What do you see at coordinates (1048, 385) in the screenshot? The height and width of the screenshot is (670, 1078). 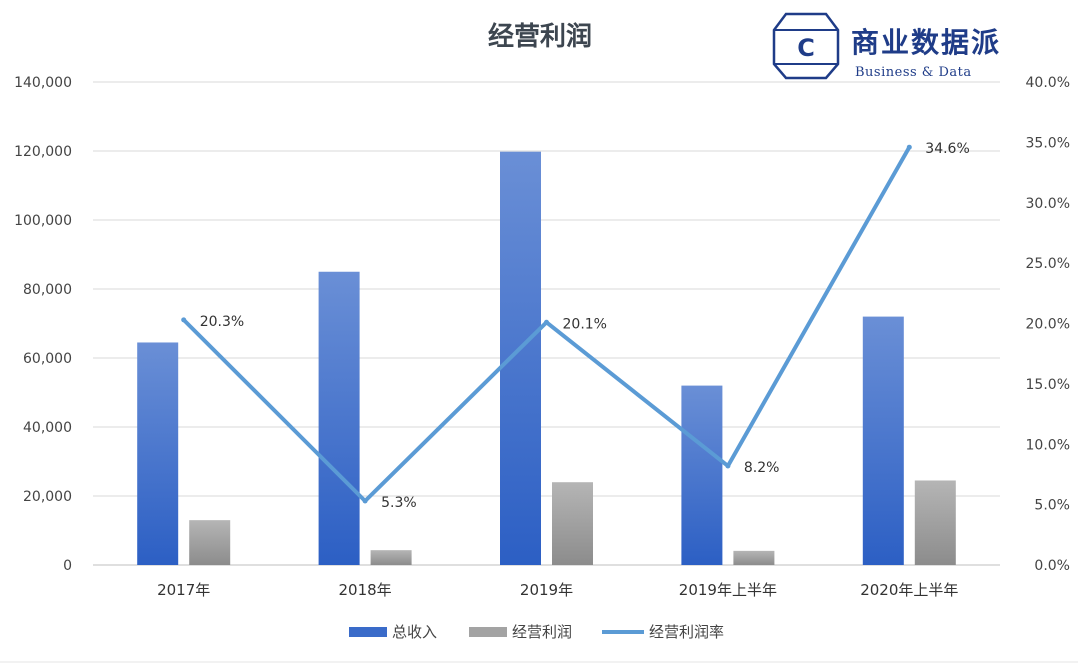 I see `right-tick-label: 15.0%` at bounding box center [1048, 385].